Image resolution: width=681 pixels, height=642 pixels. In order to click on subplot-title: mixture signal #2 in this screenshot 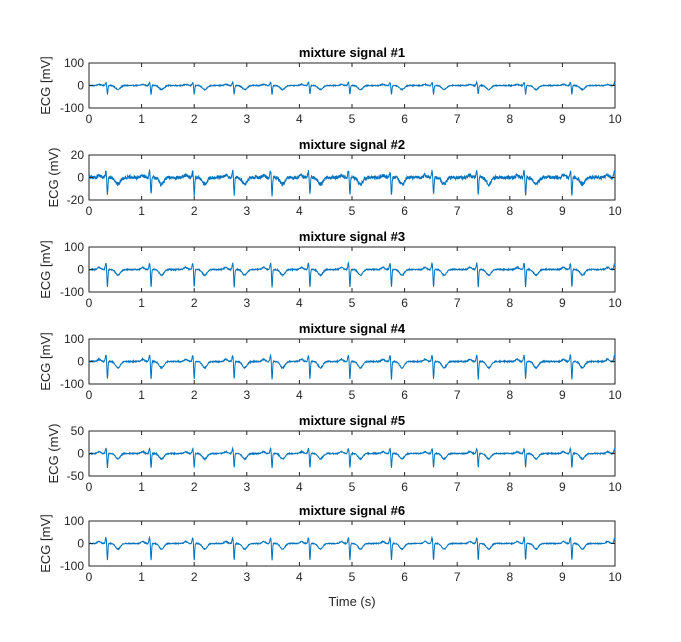, I will do `click(352, 144)`.